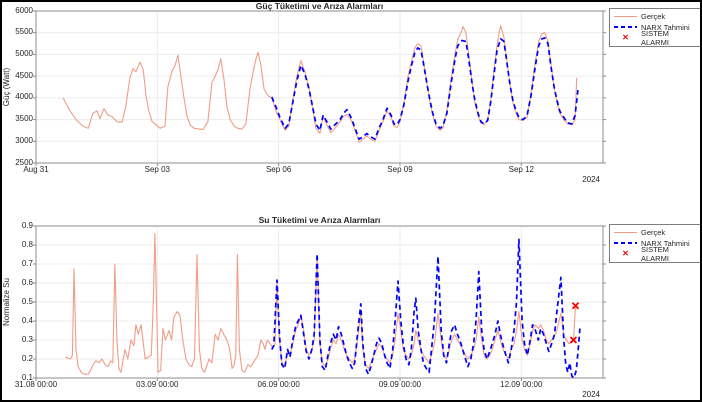 The width and height of the screenshot is (702, 402). What do you see at coordinates (27, 301) in the screenshot?
I see `y-tick-label: 0.5` at bounding box center [27, 301].